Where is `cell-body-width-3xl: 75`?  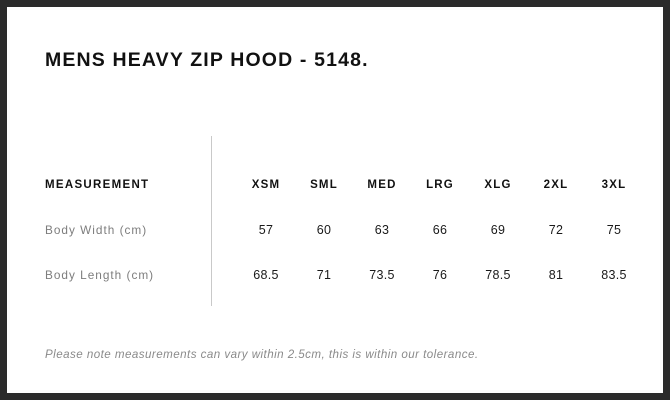 cell-body-width-3xl: 75 is located at coordinates (614, 229).